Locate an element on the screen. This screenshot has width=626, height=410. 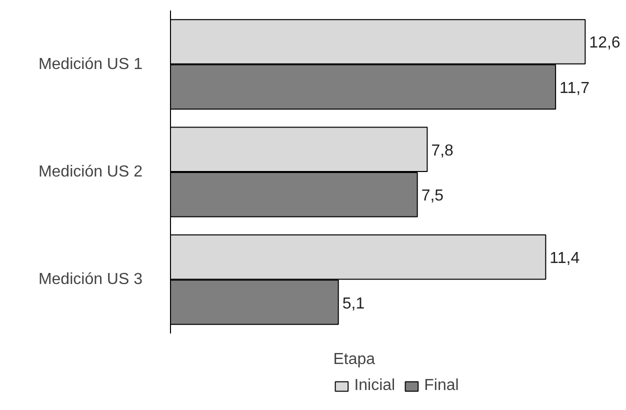
data-label: 12,6 is located at coordinates (604, 43).